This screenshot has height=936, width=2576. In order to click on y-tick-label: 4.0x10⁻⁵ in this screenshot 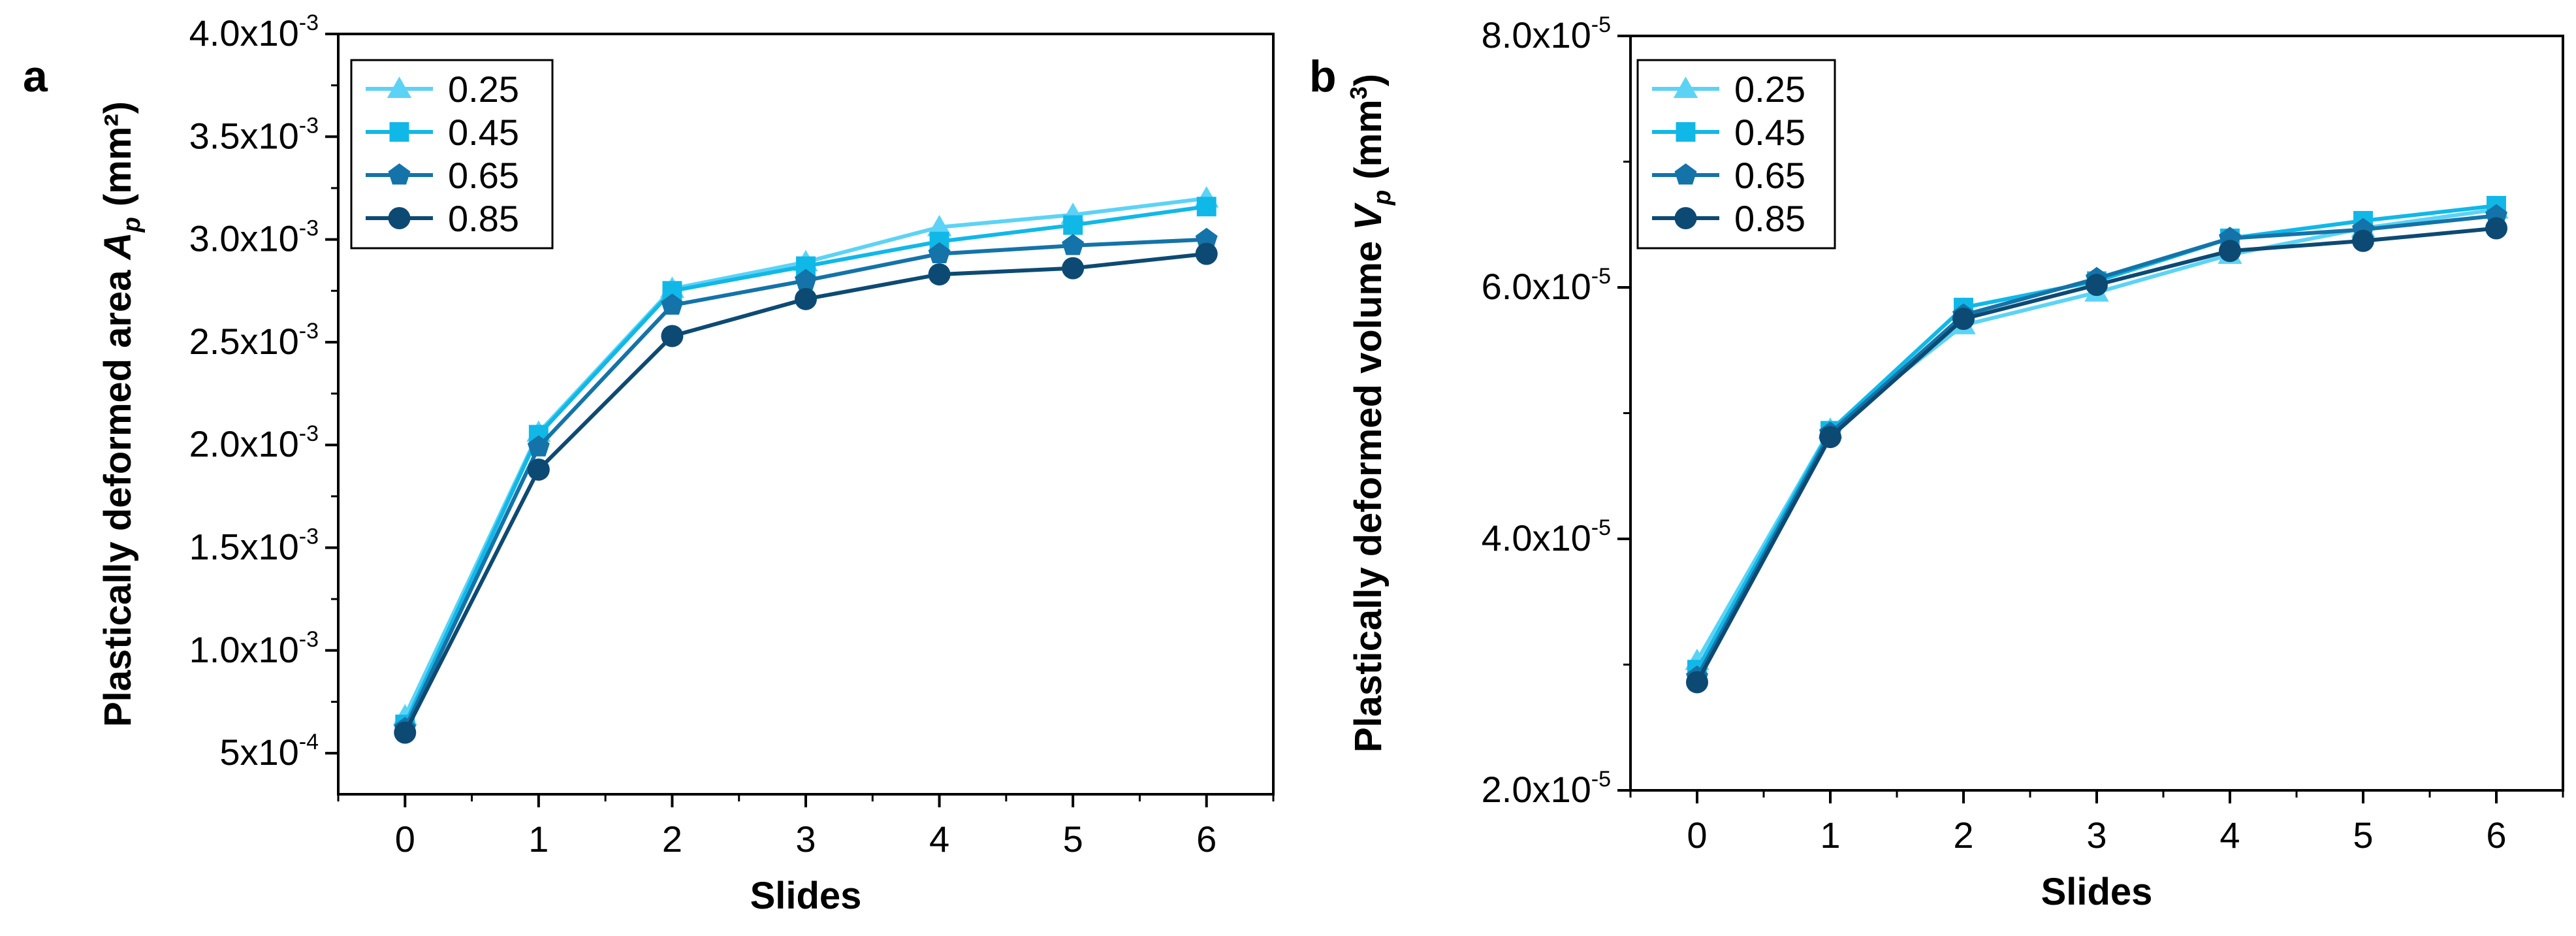, I will do `click(1547, 536)`.